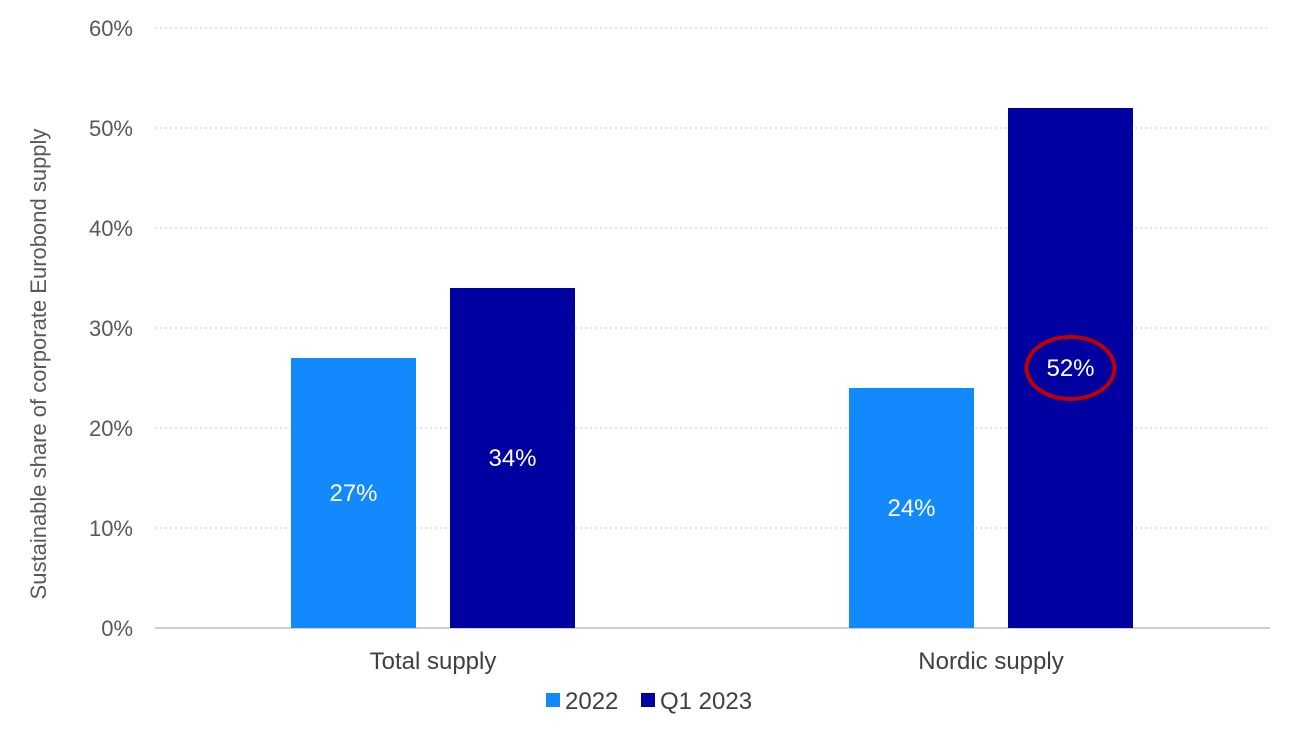  I want to click on bar-value-label: 24%, so click(911, 508).